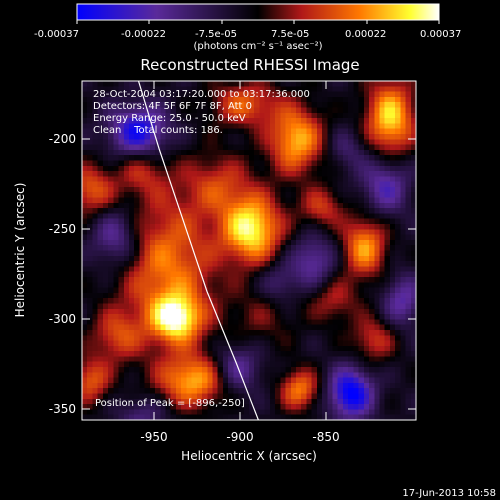 This screenshot has height=500, width=500. I want to click on date-stamp: 17-Jun-2013 10:58, so click(449, 493).